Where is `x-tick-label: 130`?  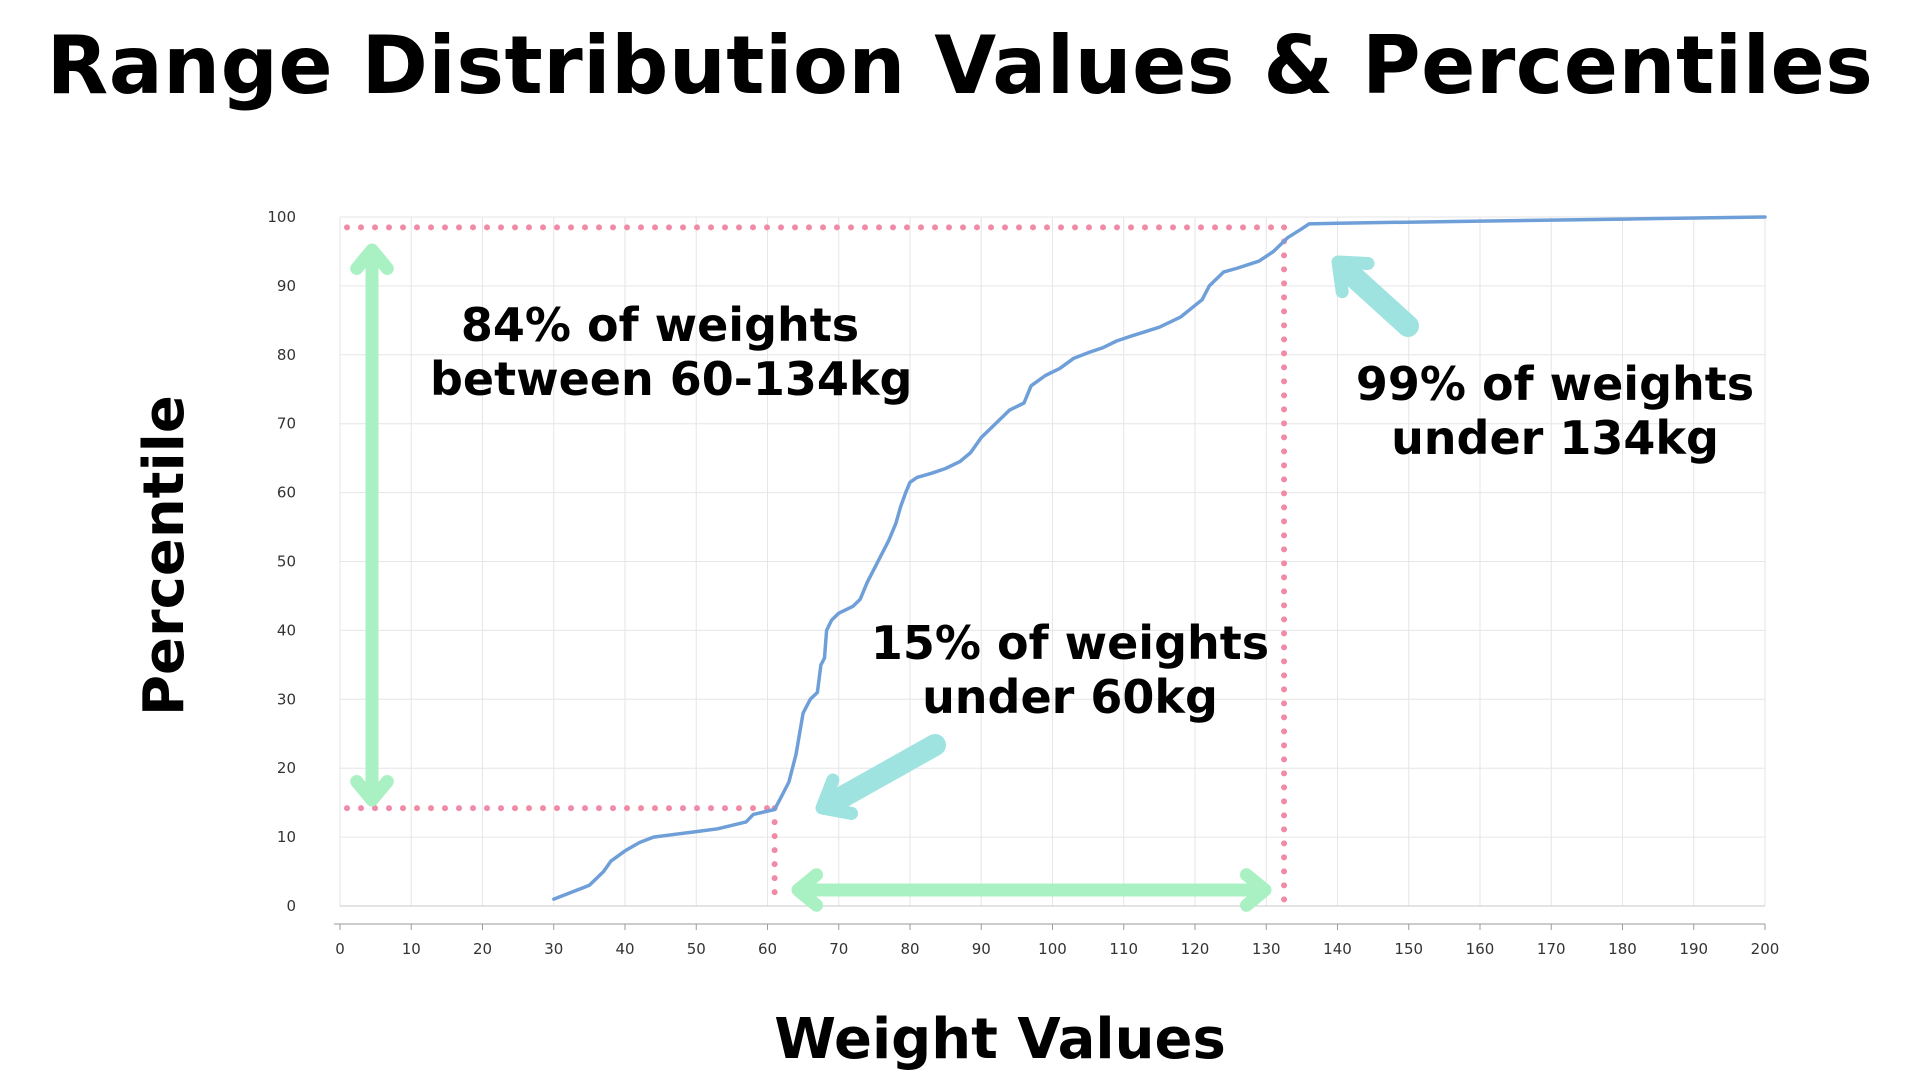 x-tick-label: 130 is located at coordinates (1266, 949).